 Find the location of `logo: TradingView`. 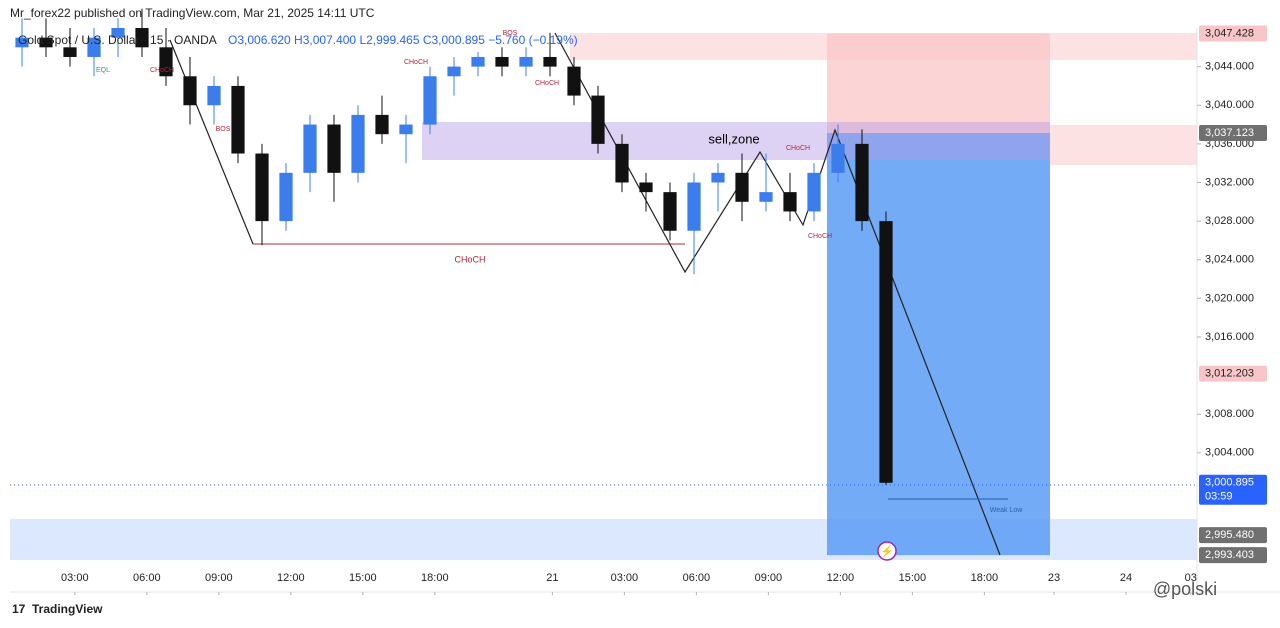

logo: TradingView is located at coordinates (67, 609).